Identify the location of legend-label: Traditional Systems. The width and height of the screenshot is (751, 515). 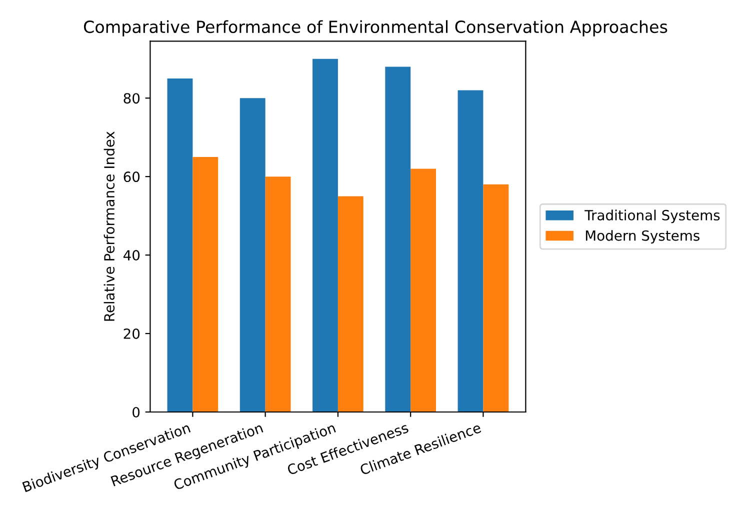
(652, 217).